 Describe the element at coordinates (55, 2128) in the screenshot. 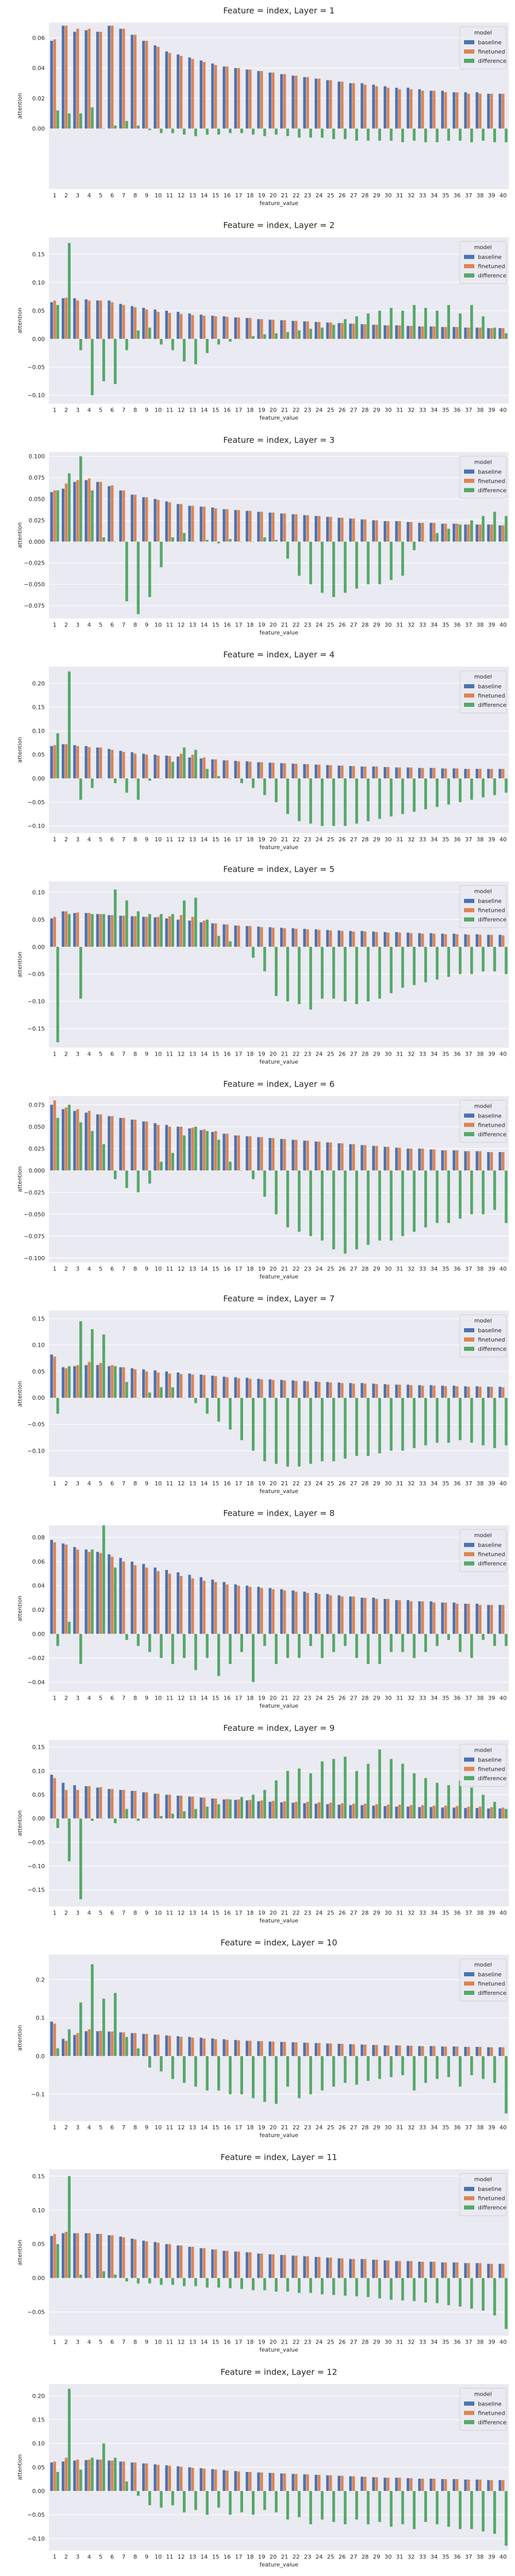

I see `x-tick-label: 1` at that location.